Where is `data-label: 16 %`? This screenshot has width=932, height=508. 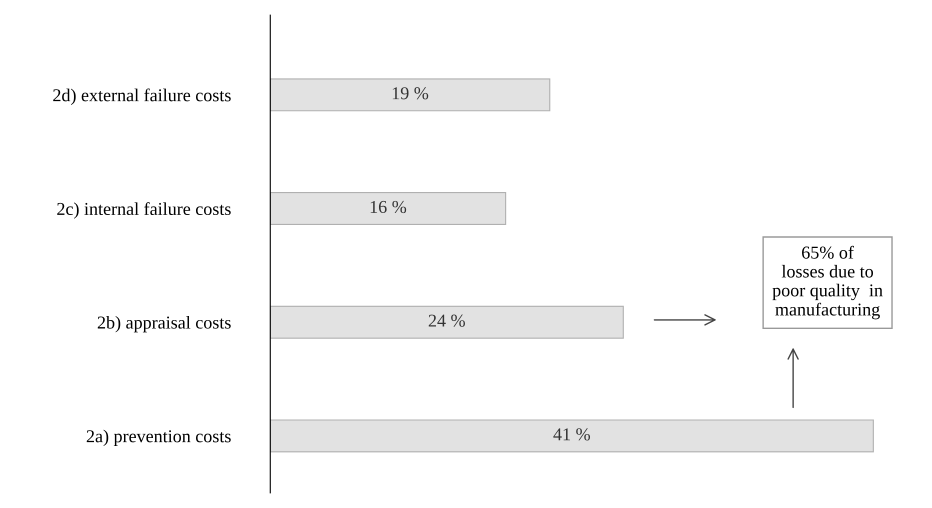 data-label: 16 % is located at coordinates (388, 207).